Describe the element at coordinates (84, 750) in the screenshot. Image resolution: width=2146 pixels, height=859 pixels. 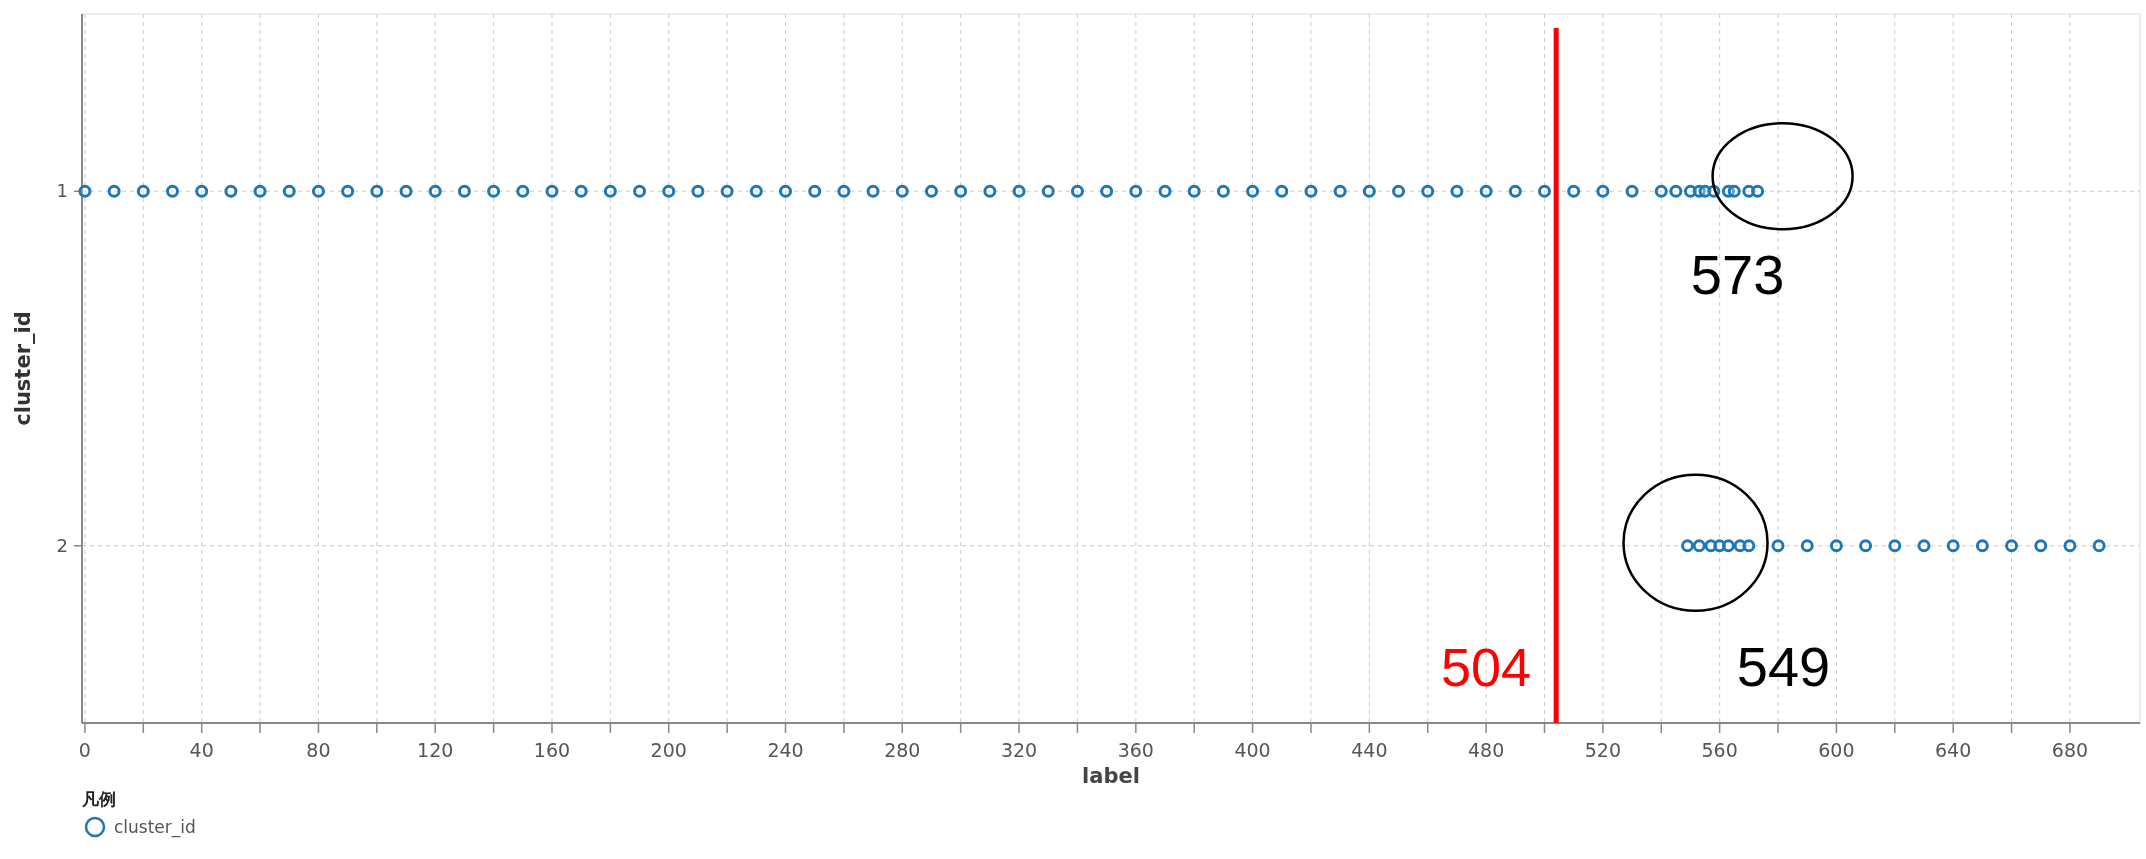
I see `x-tick-label: 0` at that location.